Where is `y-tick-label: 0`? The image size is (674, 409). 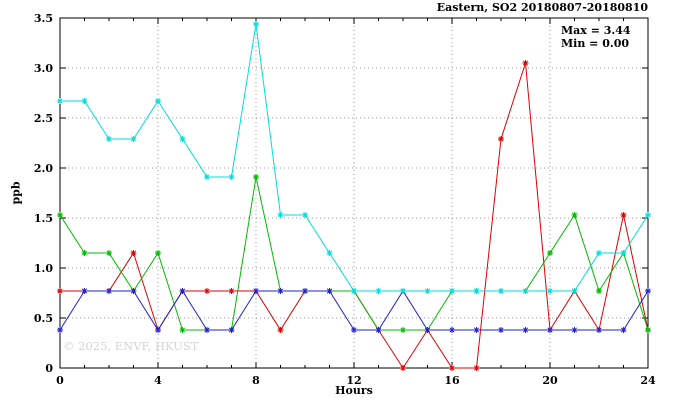
y-tick-label: 0 is located at coordinates (49, 368).